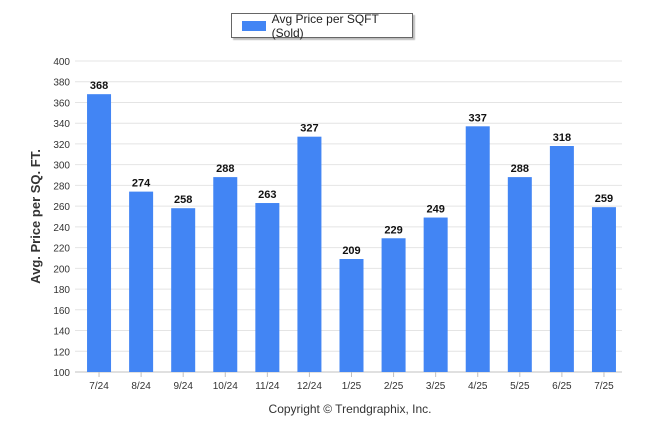 The image size is (646, 439). What do you see at coordinates (478, 386) in the screenshot?
I see `x-tick-label: 4/25` at bounding box center [478, 386].